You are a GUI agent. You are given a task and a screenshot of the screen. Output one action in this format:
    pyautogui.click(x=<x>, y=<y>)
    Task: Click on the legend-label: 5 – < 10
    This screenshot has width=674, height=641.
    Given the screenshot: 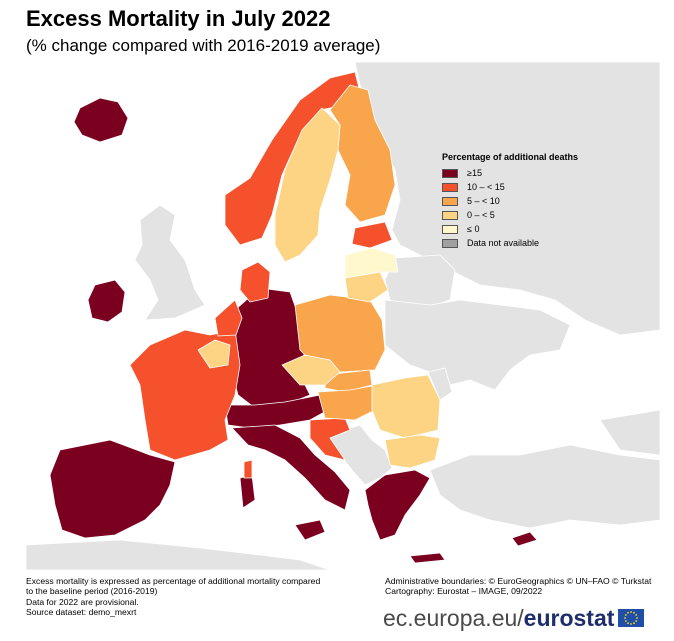 What is the action you would take?
    pyautogui.click(x=483, y=201)
    